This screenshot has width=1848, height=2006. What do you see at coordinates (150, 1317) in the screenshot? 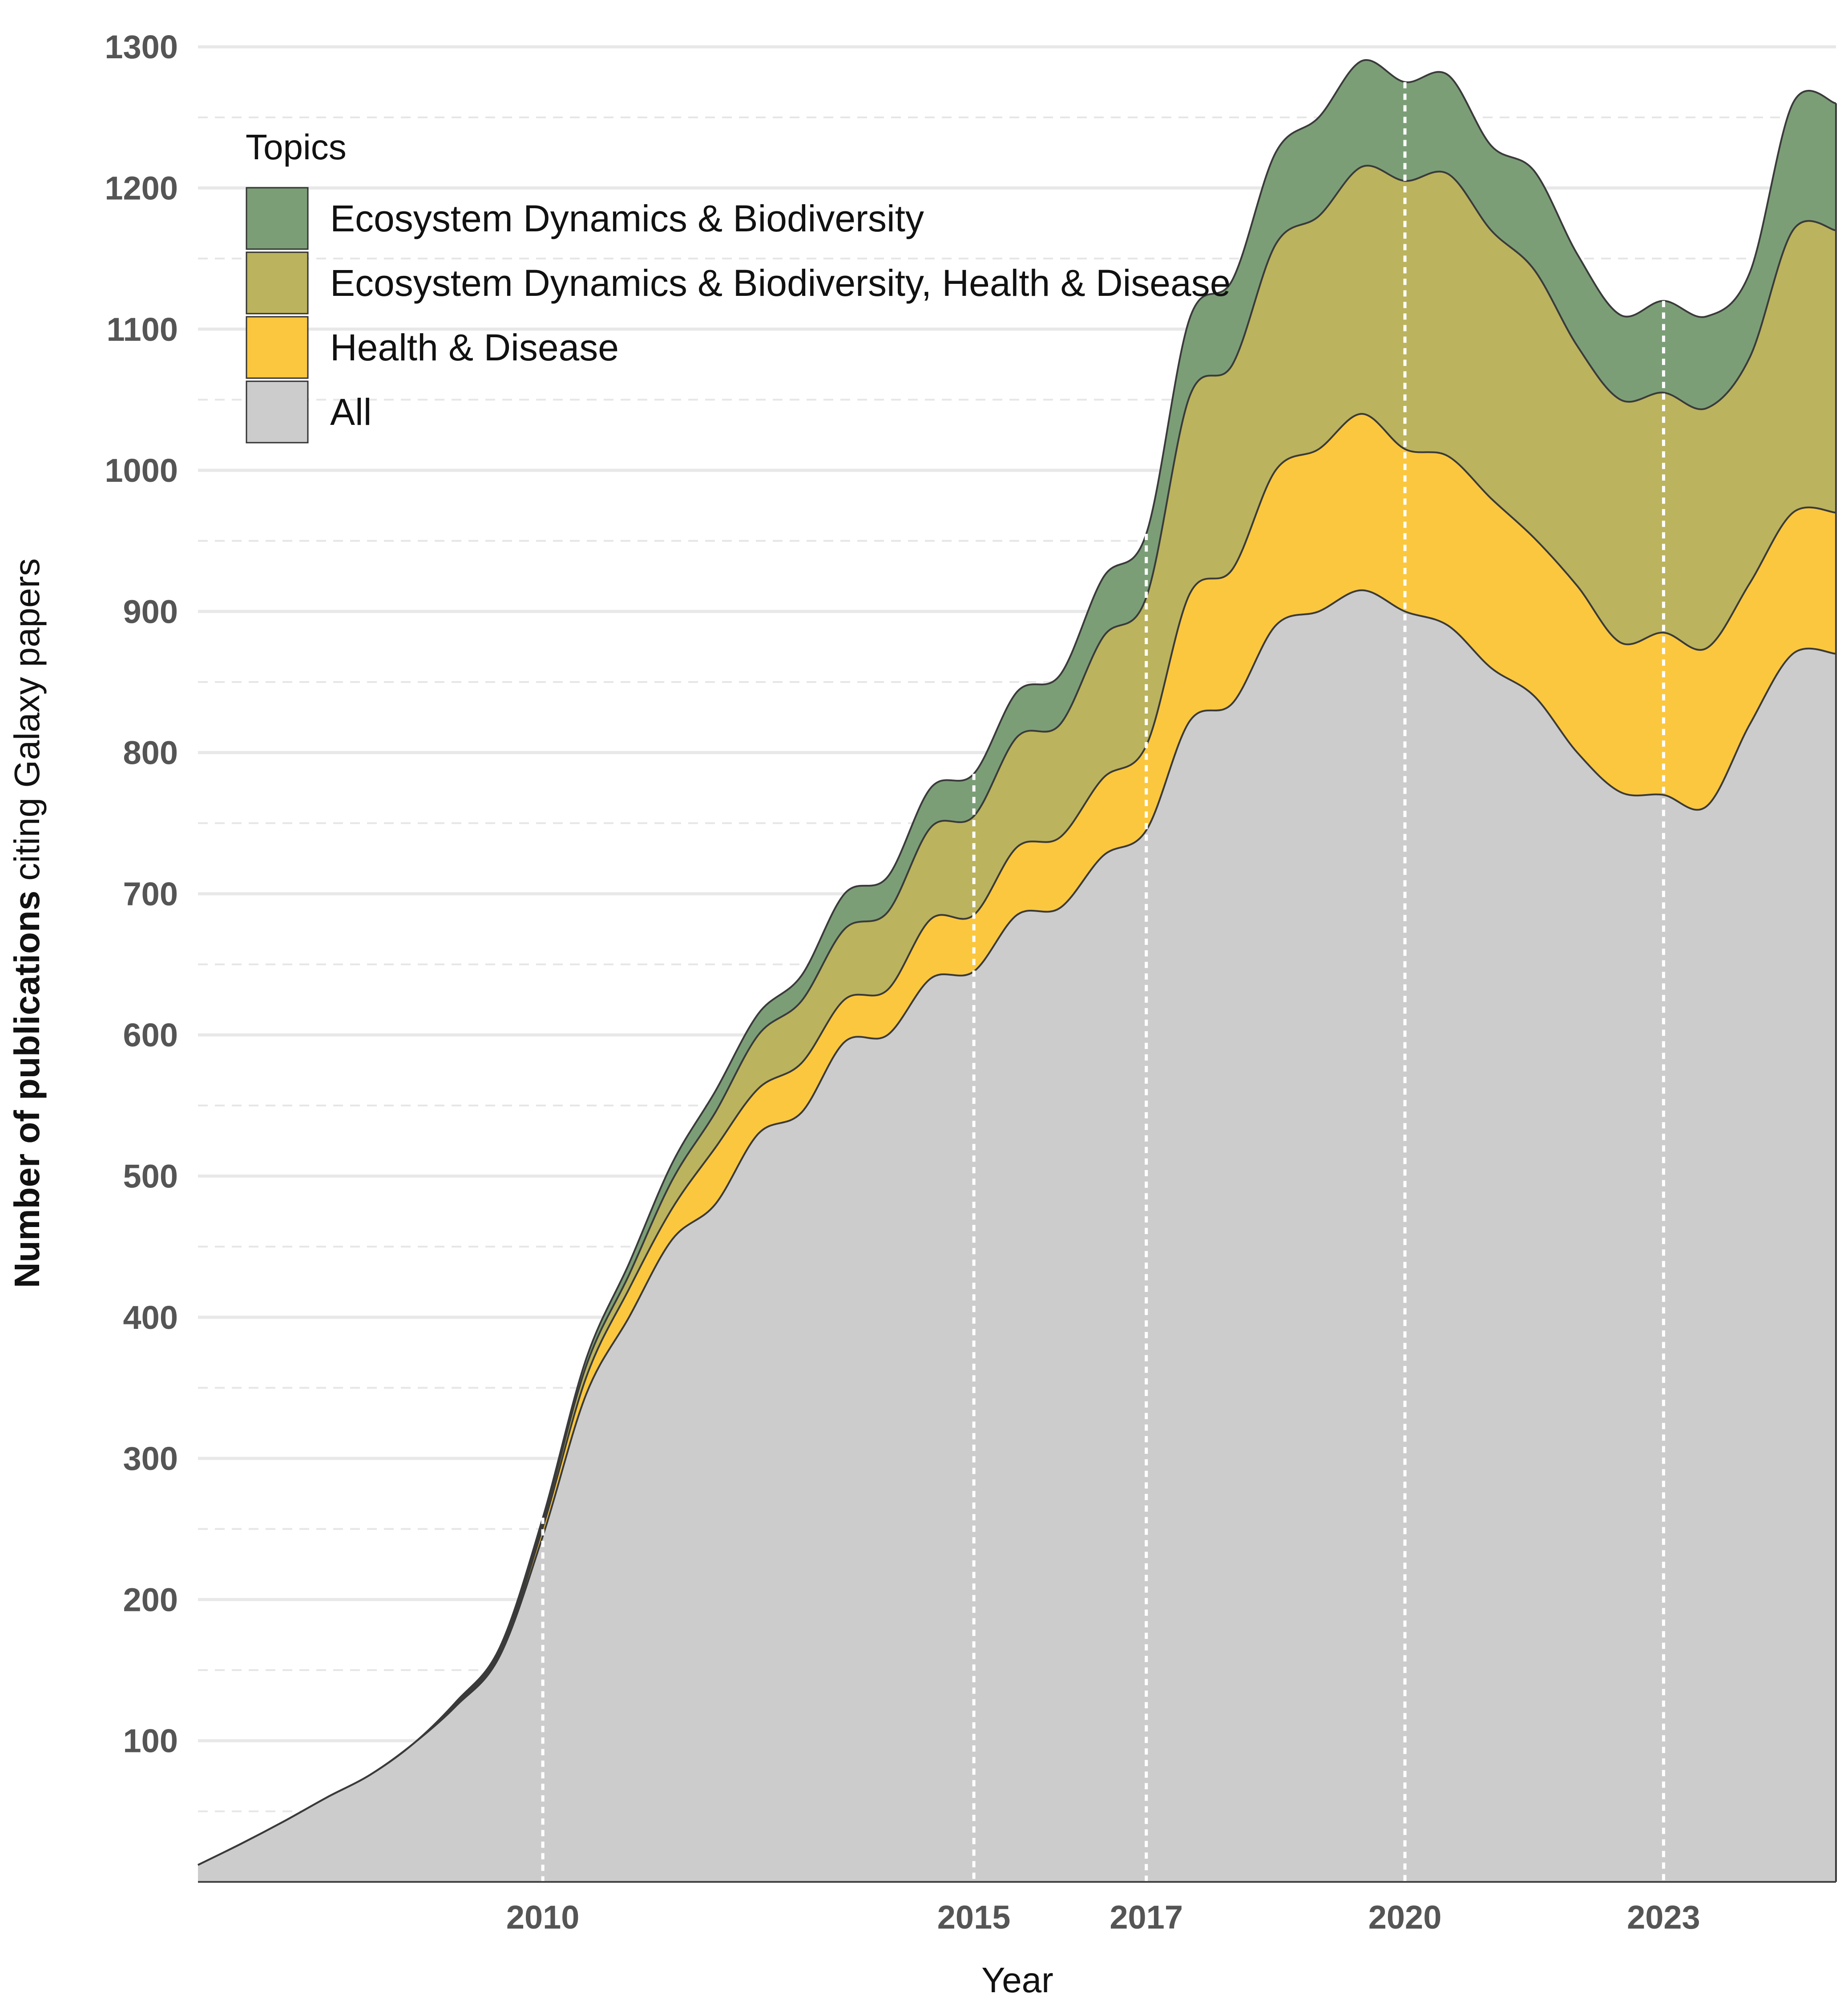
I see `y-tick-label: 400` at bounding box center [150, 1317].